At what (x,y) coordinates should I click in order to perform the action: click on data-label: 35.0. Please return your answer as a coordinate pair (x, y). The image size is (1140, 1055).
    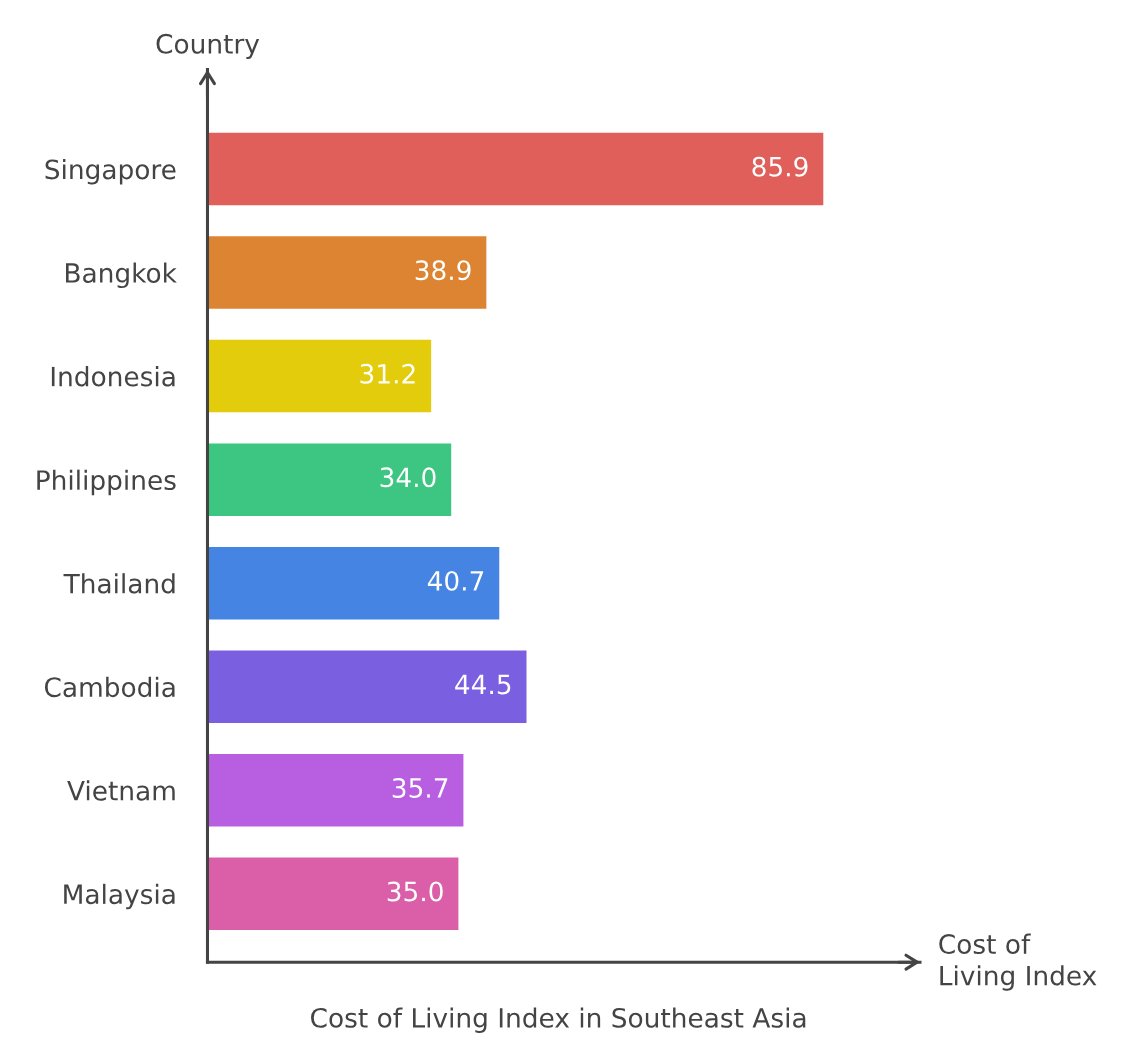
    Looking at the image, I should click on (415, 891).